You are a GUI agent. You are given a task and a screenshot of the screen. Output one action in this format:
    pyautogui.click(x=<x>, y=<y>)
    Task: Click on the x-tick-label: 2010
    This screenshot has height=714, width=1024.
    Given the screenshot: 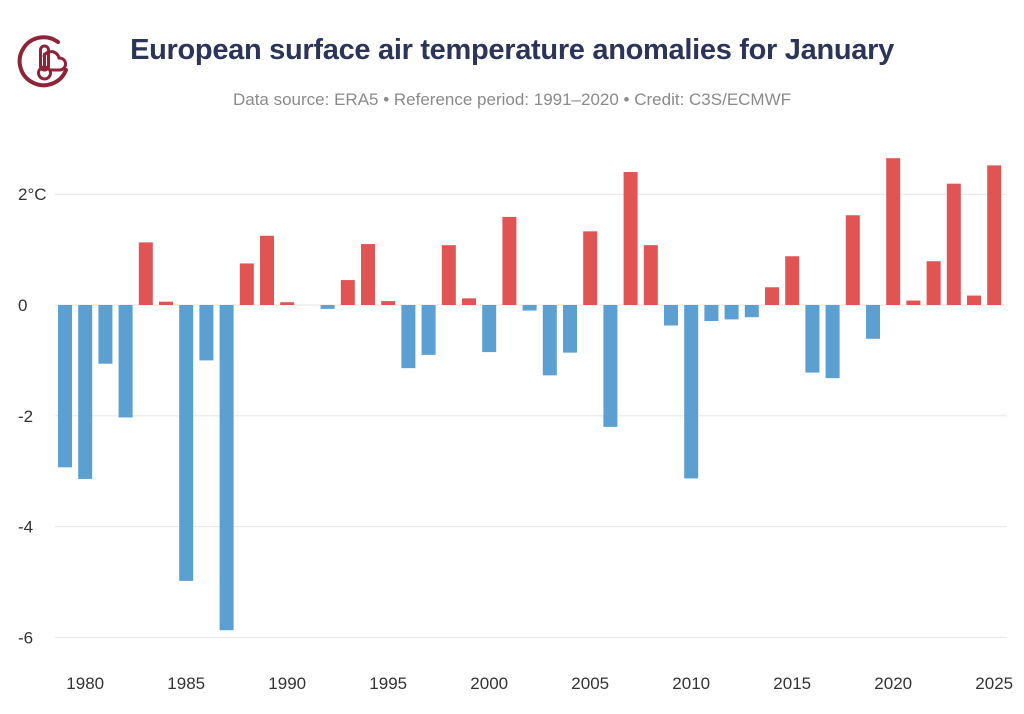 What is the action you would take?
    pyautogui.click(x=691, y=683)
    